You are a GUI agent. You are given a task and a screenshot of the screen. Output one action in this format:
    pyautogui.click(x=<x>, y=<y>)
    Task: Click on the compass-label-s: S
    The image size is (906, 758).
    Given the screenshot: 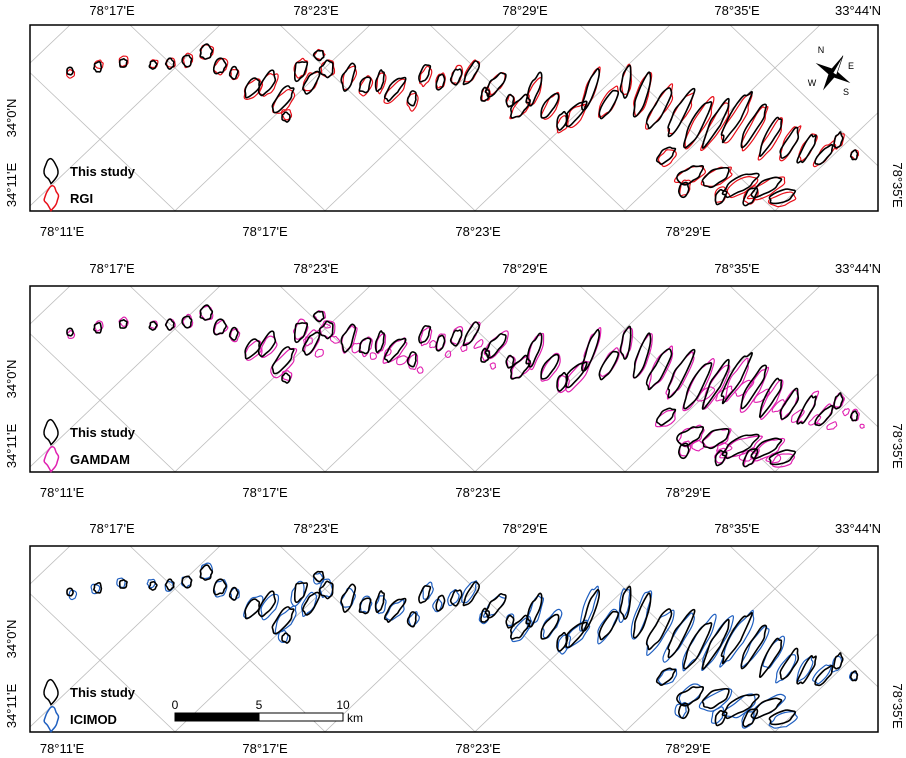 What is the action you would take?
    pyautogui.click(x=846, y=92)
    